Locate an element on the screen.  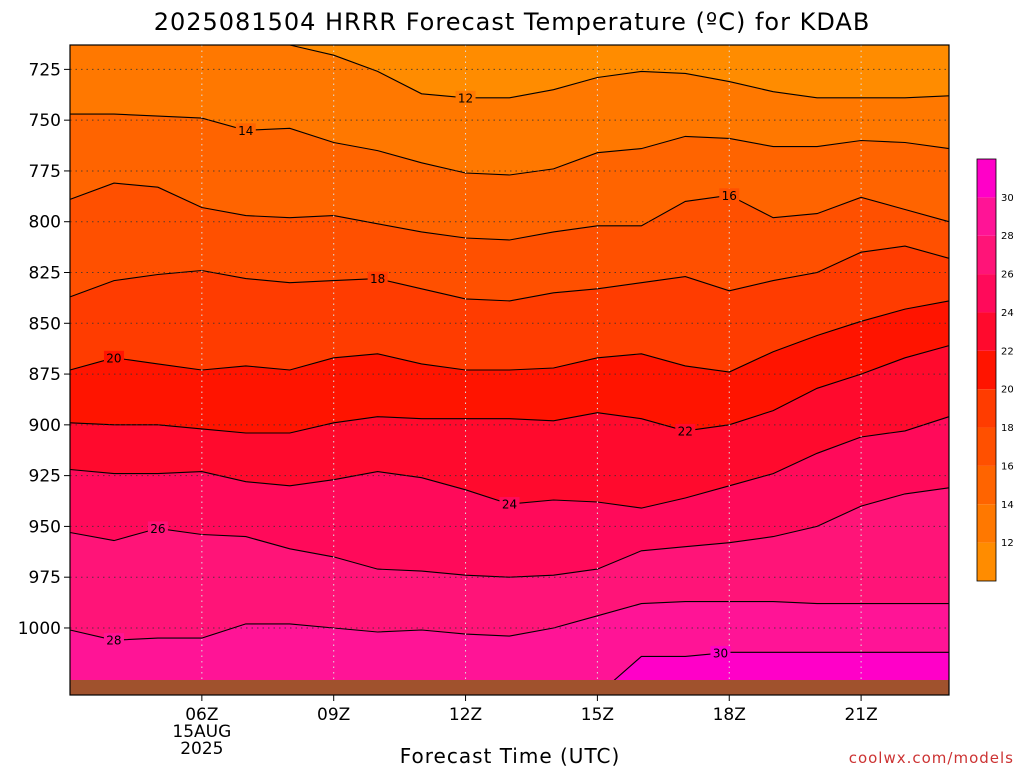
y-tick-label-1000: 1000 is located at coordinates (39, 629).